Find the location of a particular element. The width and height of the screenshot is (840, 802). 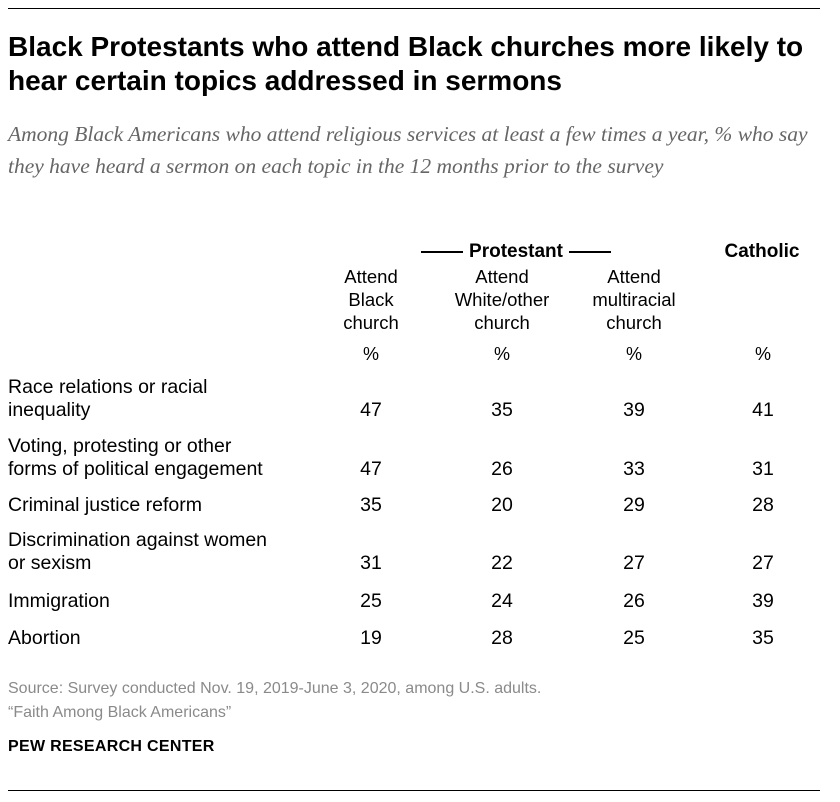

row-label-line: Immigration is located at coordinates (59, 601).